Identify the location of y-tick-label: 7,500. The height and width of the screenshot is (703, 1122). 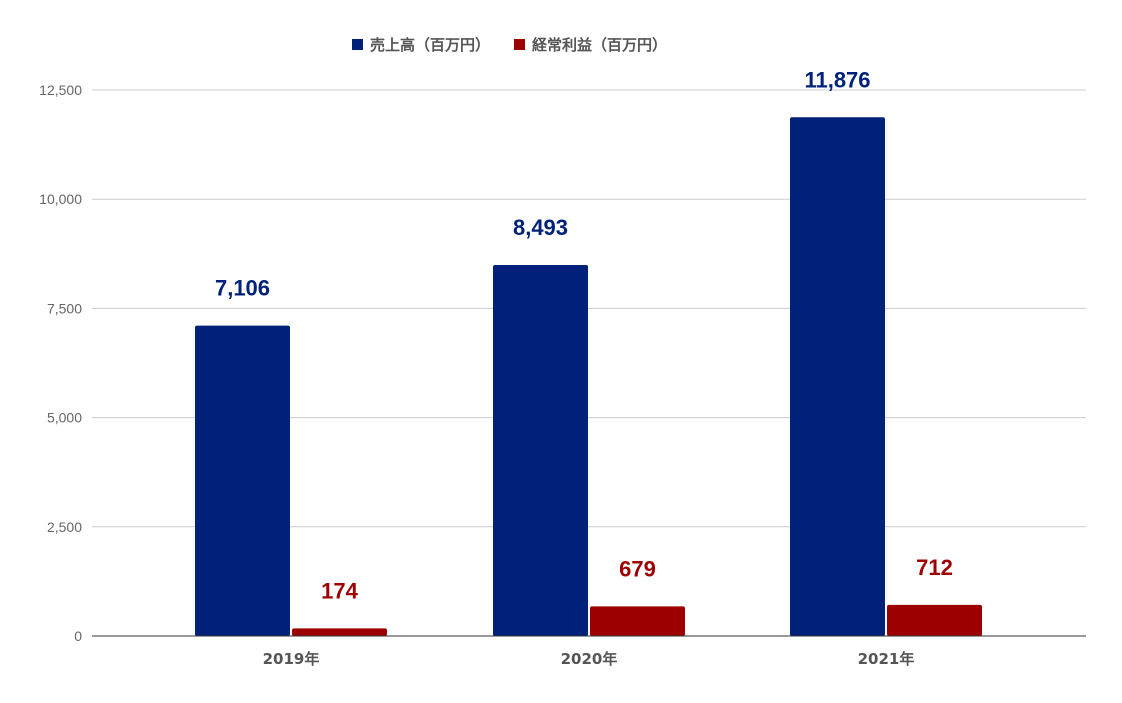
(64, 308).